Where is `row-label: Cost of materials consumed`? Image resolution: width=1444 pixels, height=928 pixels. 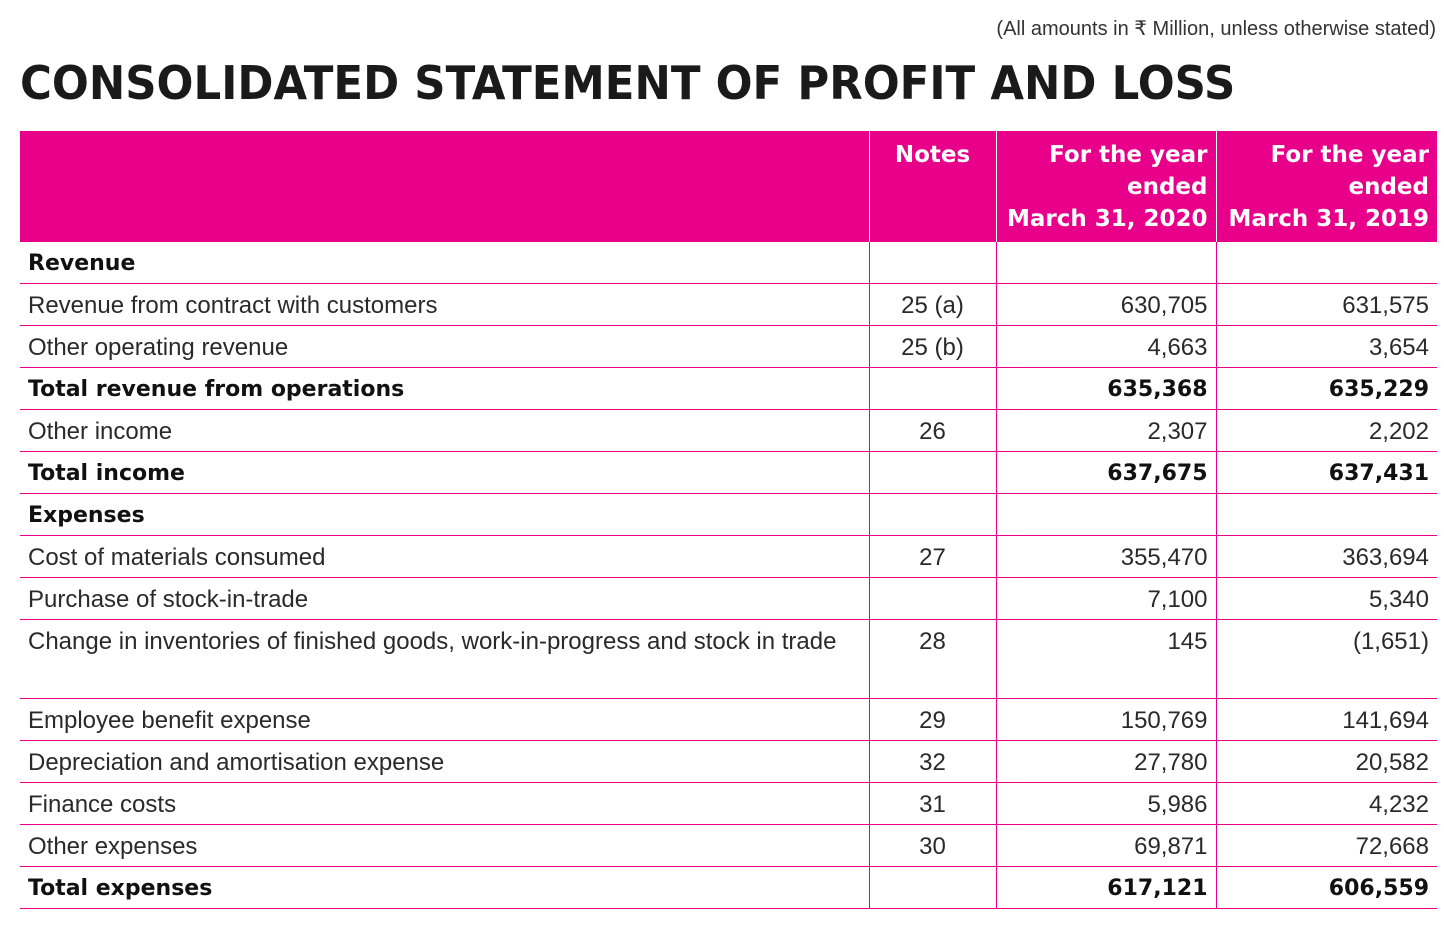
row-label: Cost of materials consumed is located at coordinates (445, 556).